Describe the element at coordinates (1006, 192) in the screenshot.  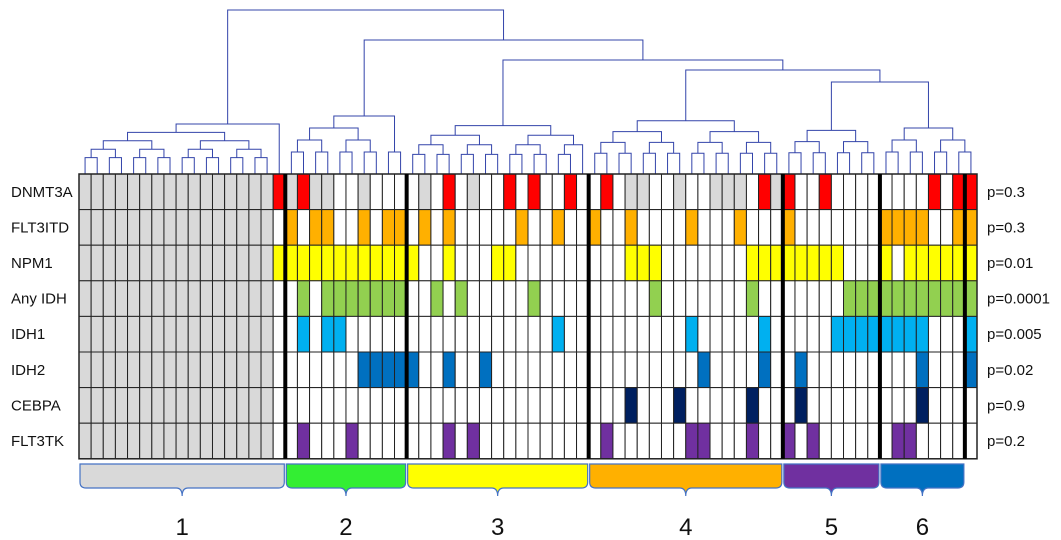
I see `p-value: p=0.3` at that location.